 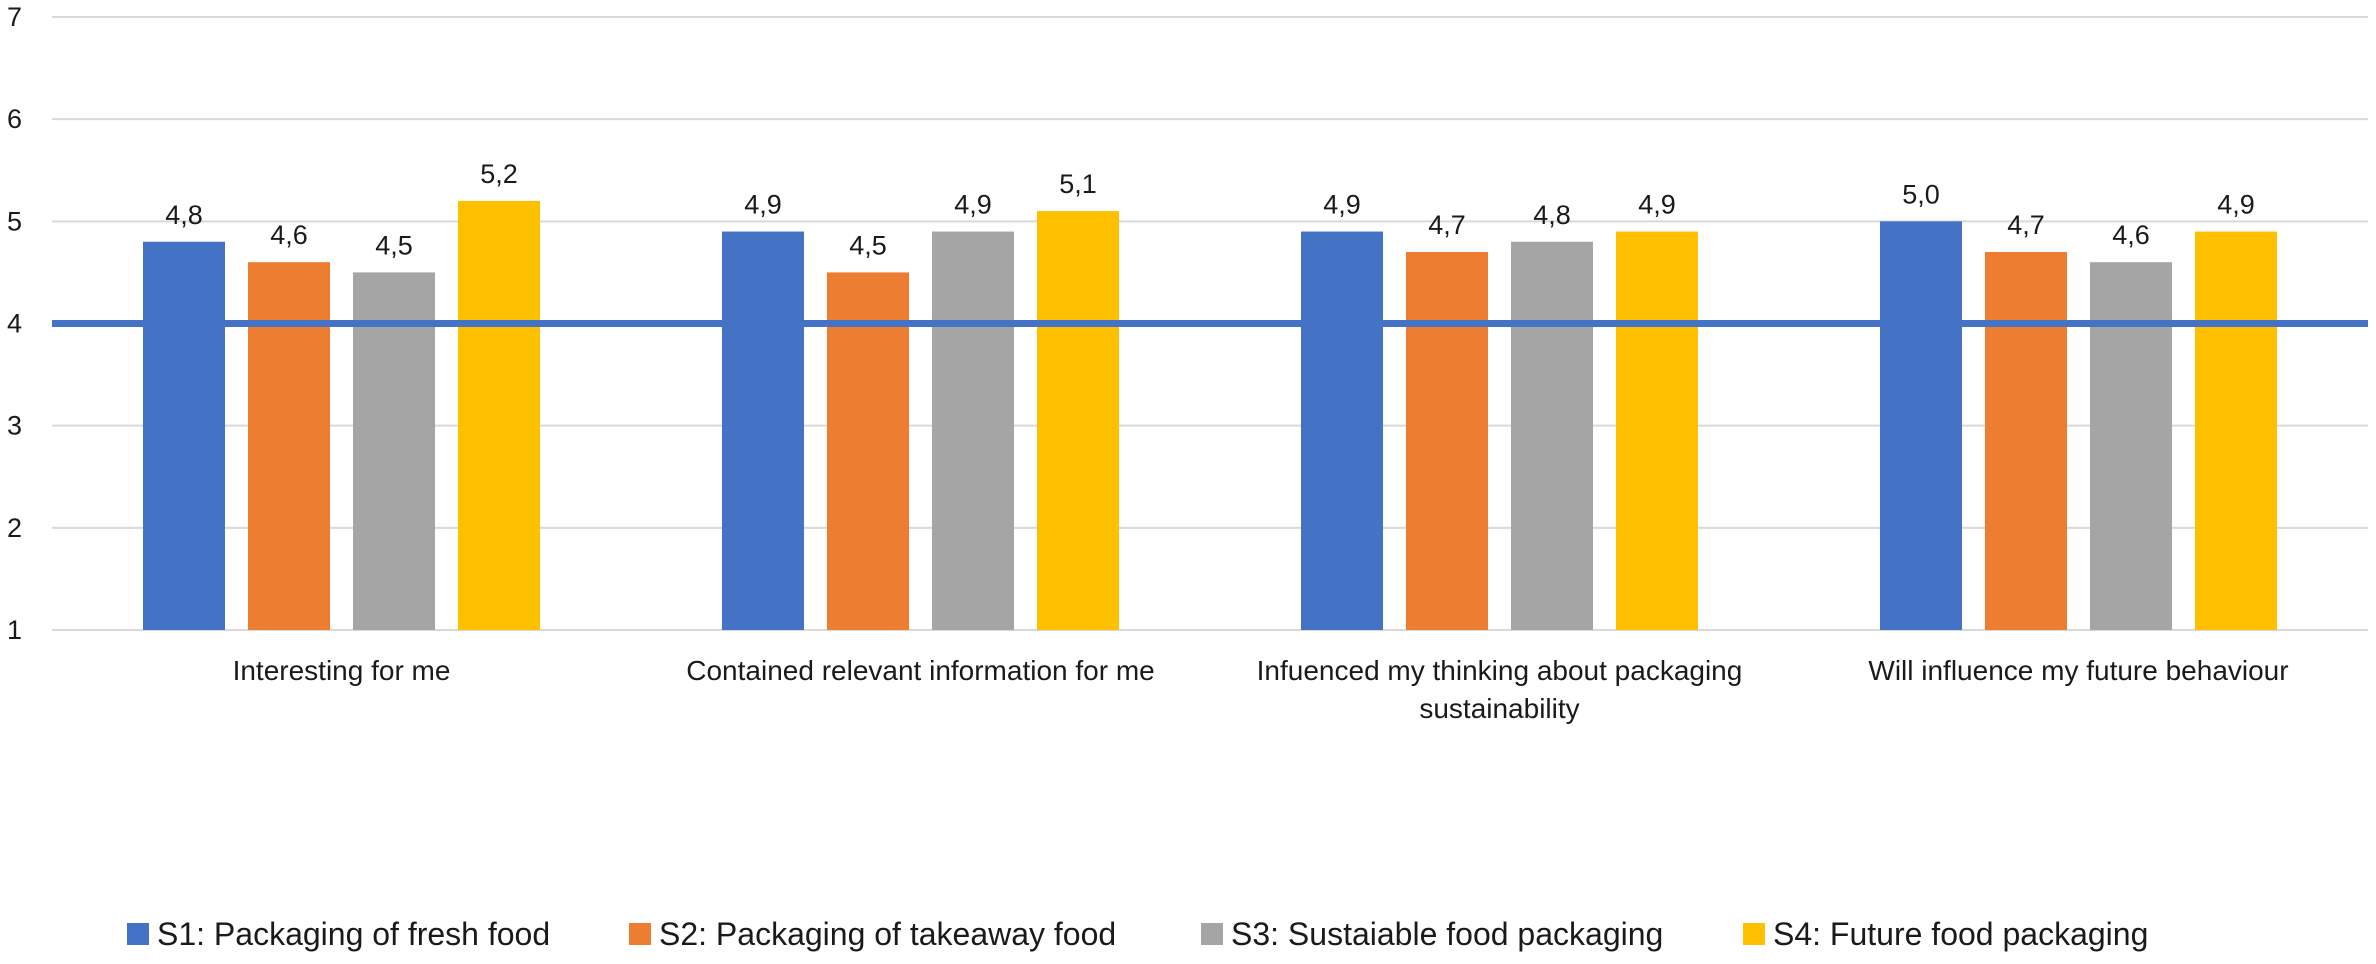 I want to click on category-label: Will influence my future behaviour, so click(x=2078, y=670).